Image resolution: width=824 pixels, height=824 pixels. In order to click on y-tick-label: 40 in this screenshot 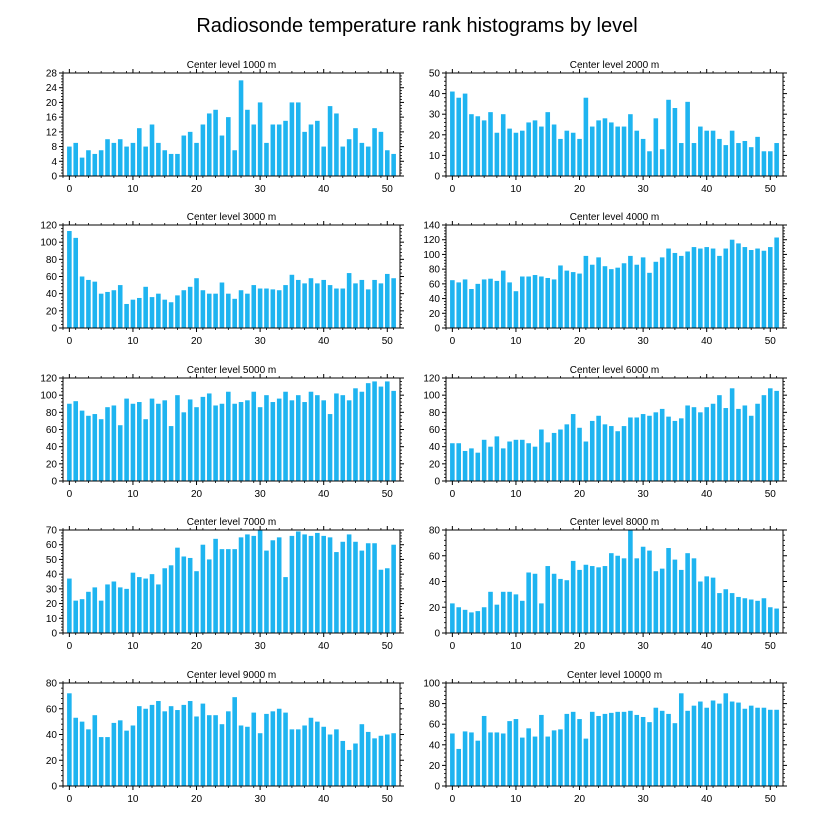, I will do `click(435, 745)`.